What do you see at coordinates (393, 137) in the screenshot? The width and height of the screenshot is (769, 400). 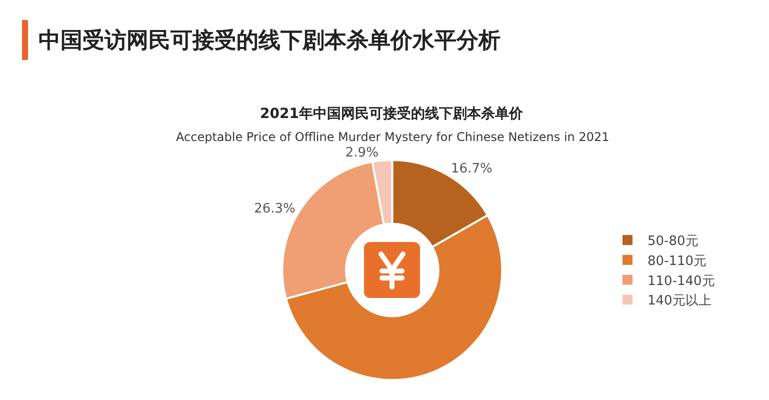 I see `text: Acceptable Price of Offline Murder Mystery for Chinese Netizens in 2021` at bounding box center [393, 137].